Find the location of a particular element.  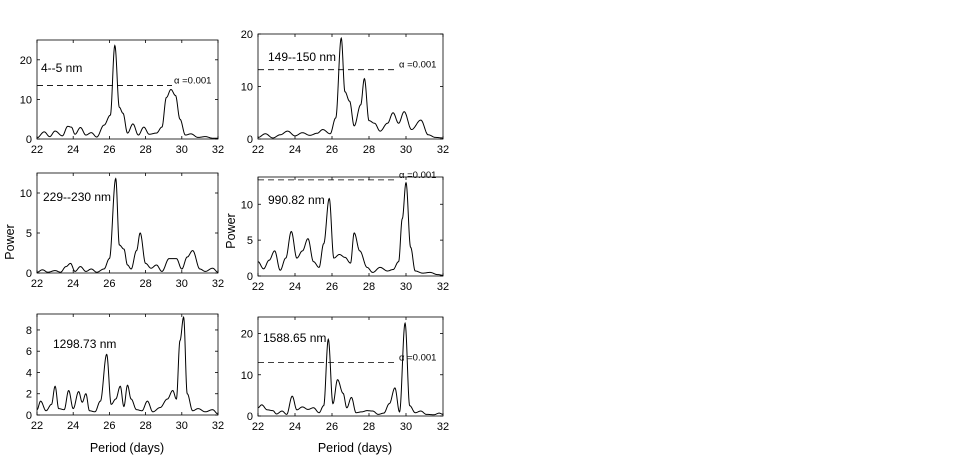

panel-wavelength-label: 4--5 nm is located at coordinates (61, 68).